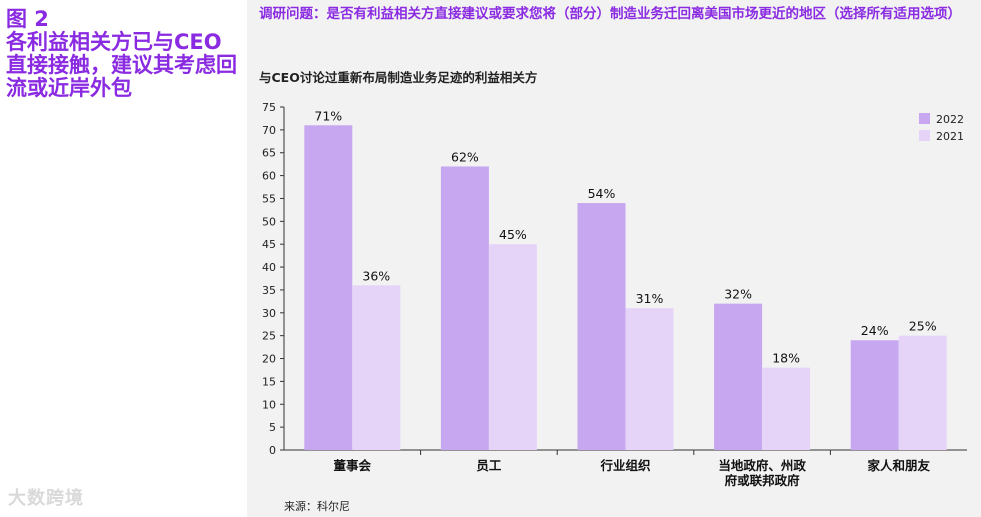 This screenshot has height=517, width=981. Describe the element at coordinates (269, 313) in the screenshot. I see `y-tick-label: 30` at that location.